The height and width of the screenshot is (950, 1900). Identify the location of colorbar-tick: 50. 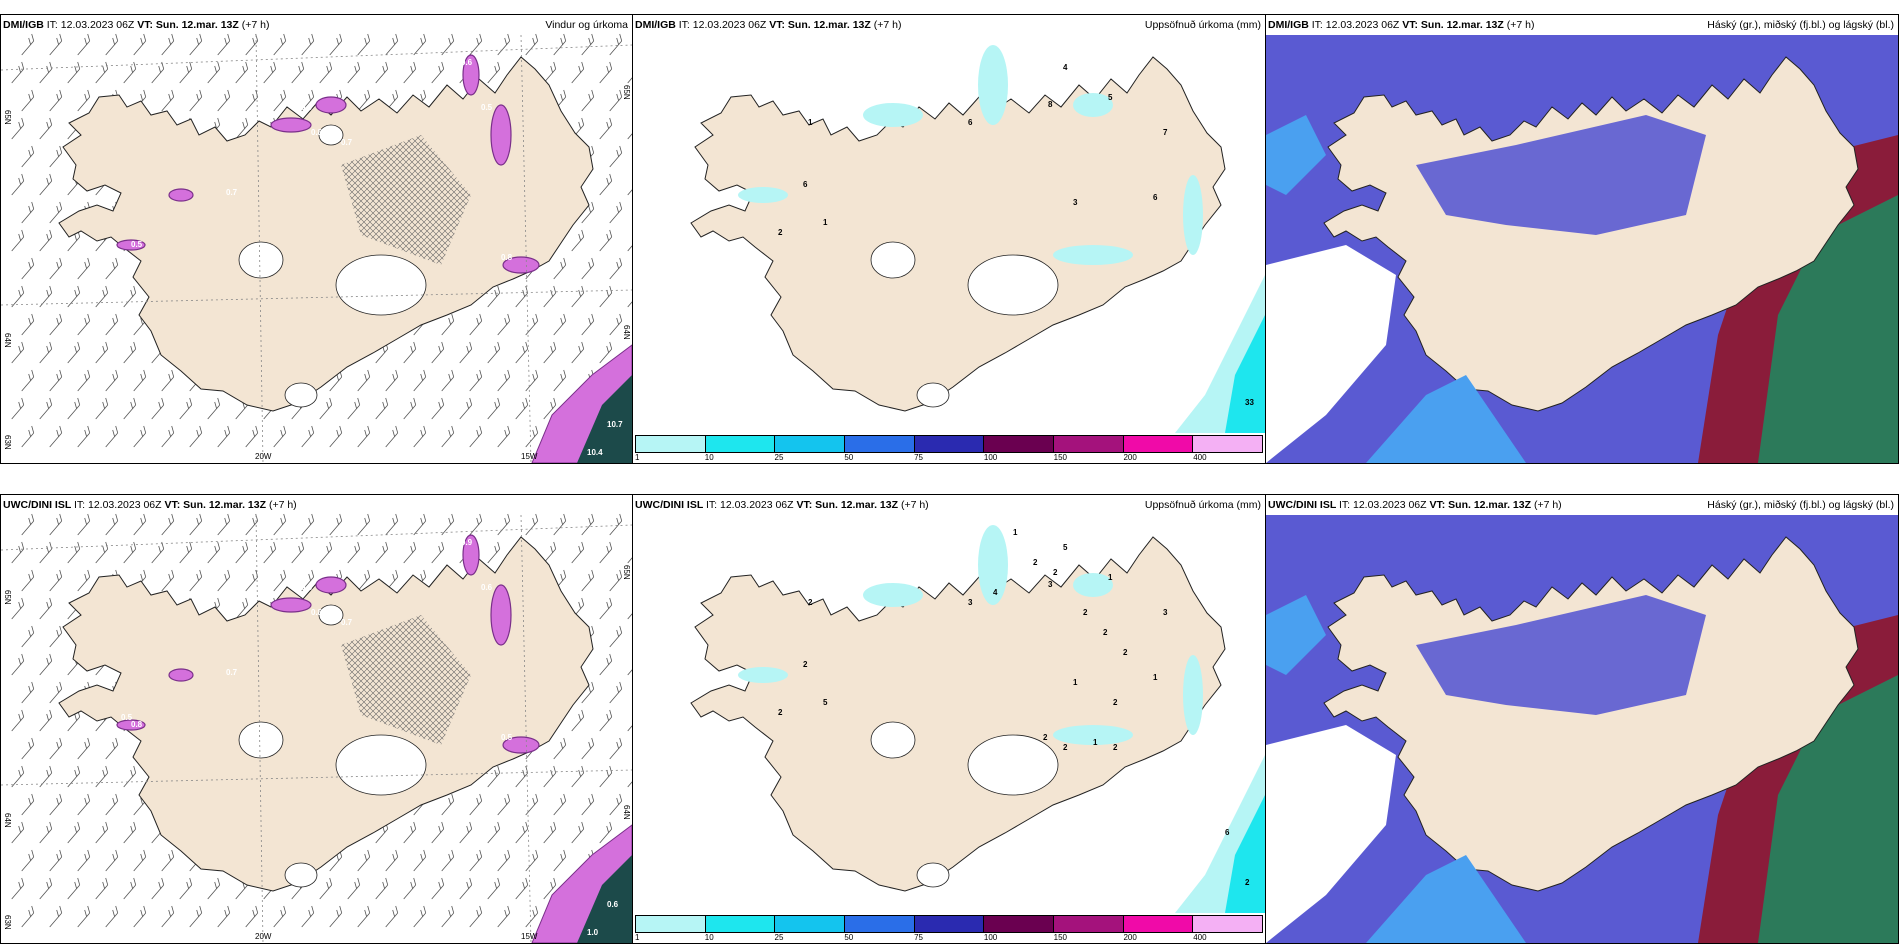
(849, 457).